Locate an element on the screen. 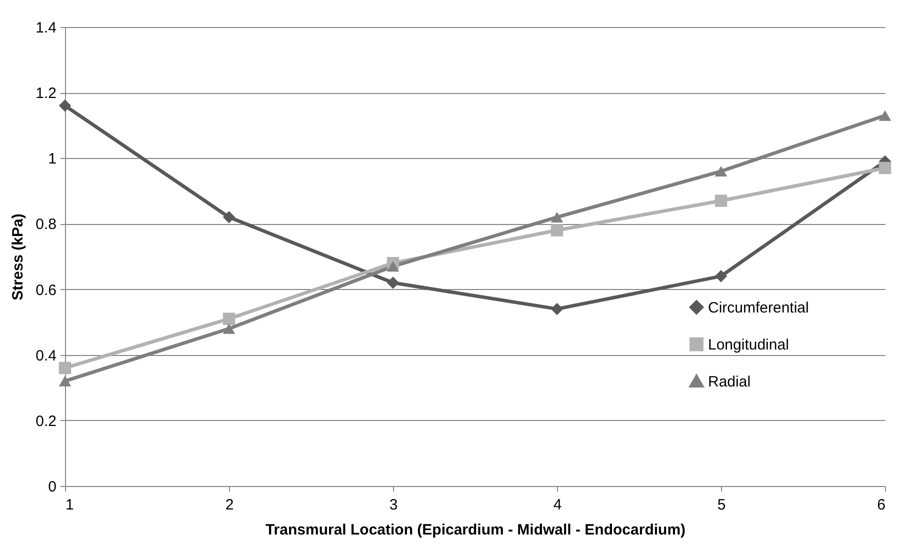 The height and width of the screenshot is (547, 907). y-tick-label: 0.8 is located at coordinates (46, 225).